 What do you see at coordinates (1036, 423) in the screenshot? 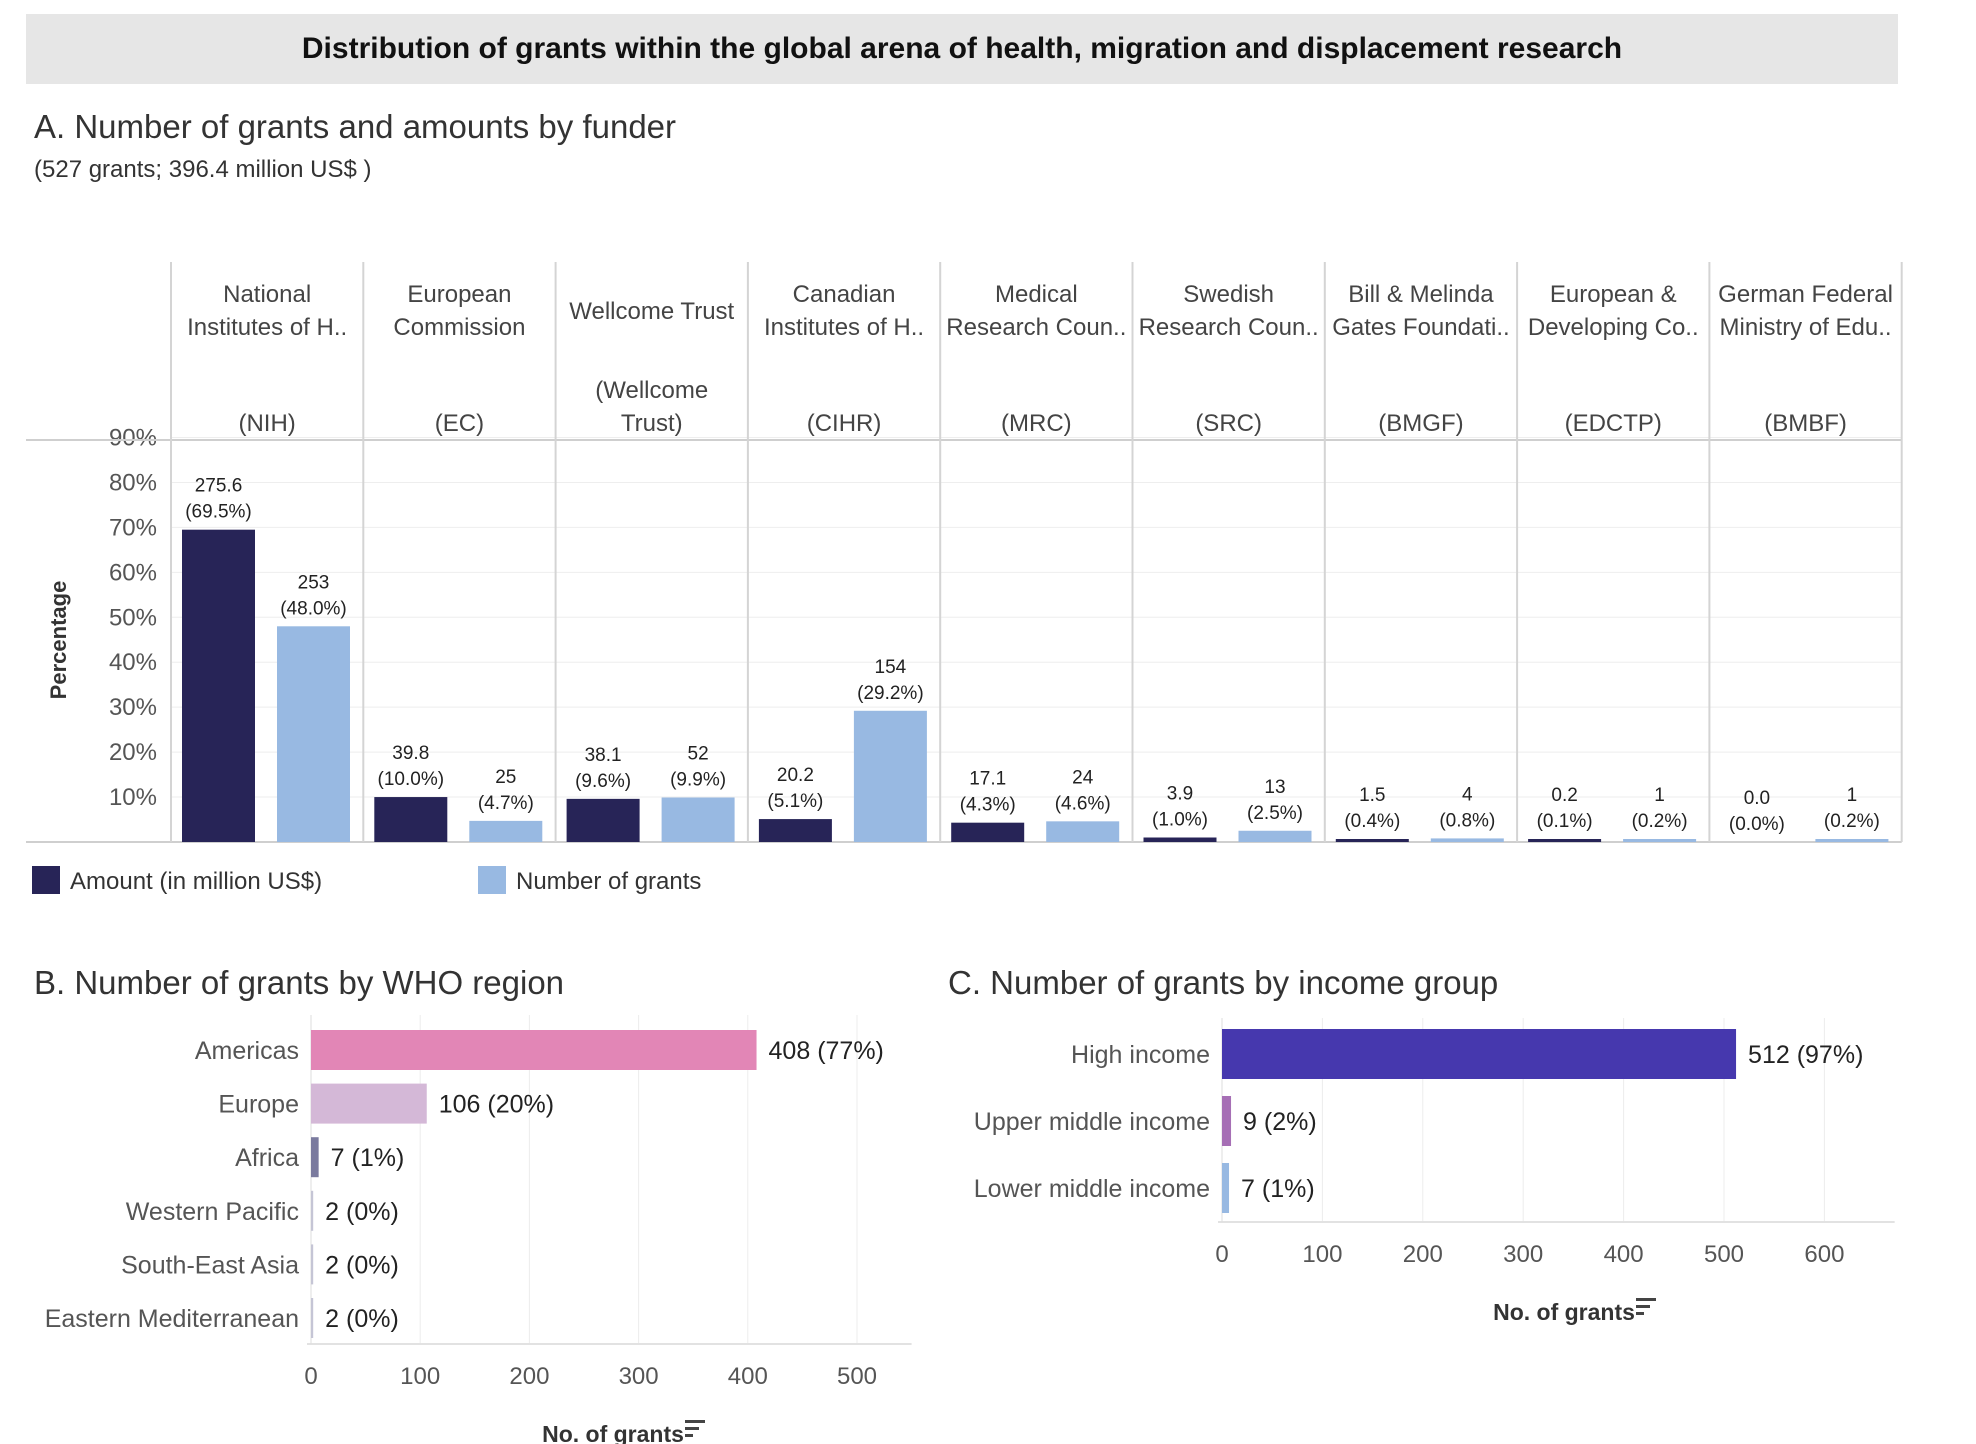
I see `funder-abbr-label: (MRC)` at bounding box center [1036, 423].